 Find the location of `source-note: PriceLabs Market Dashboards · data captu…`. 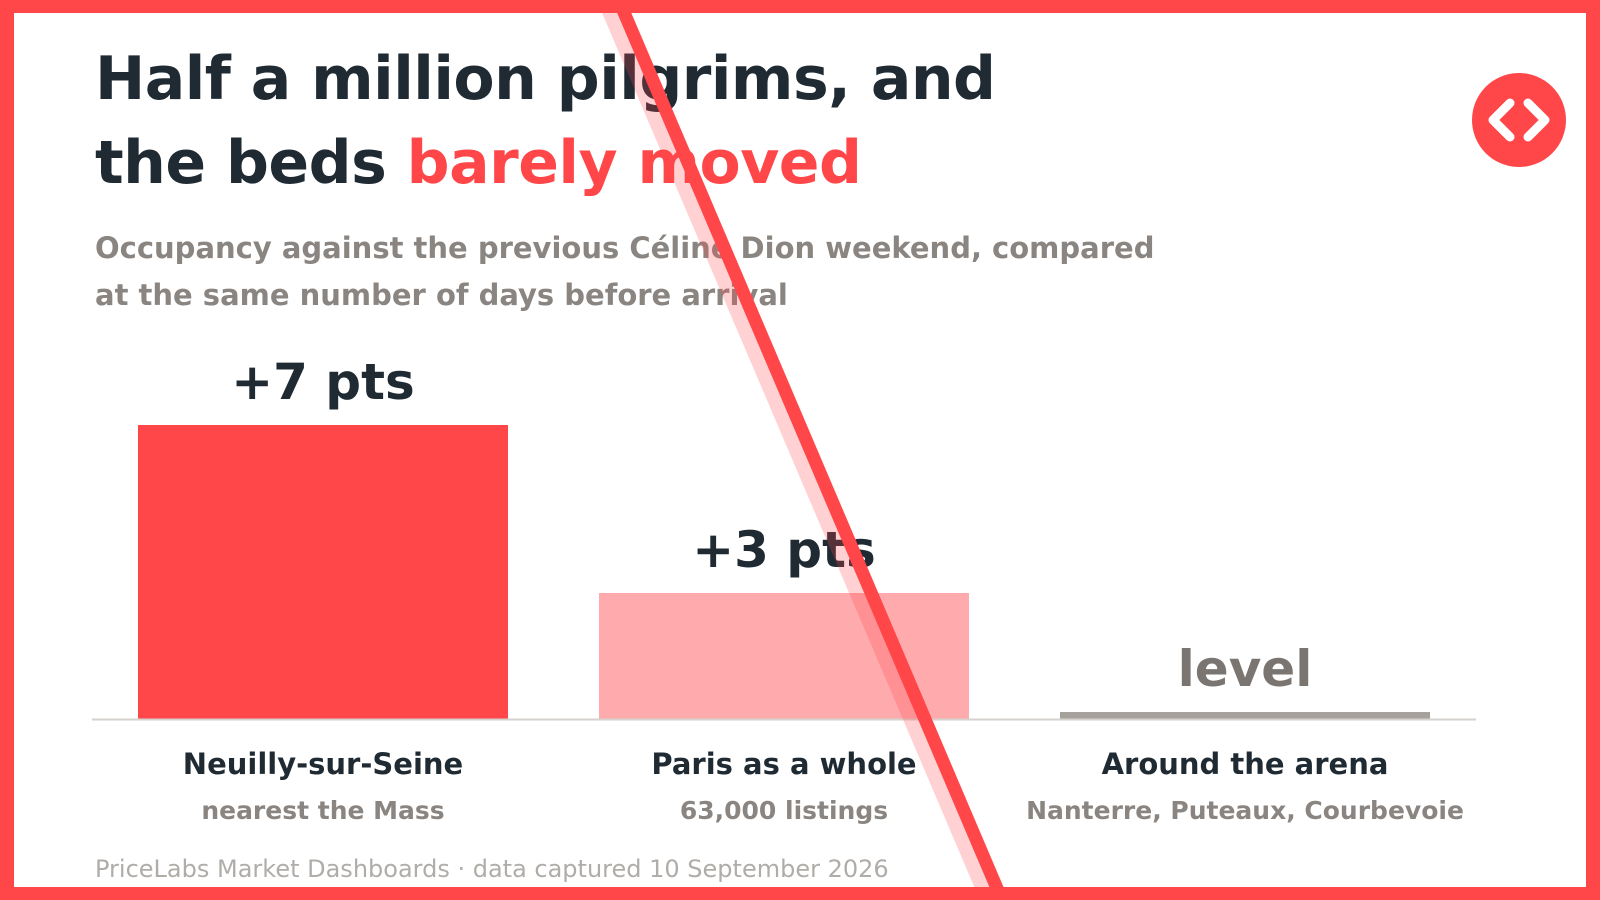

source-note: PriceLabs Market Dashboards · data captu… is located at coordinates (492, 869).